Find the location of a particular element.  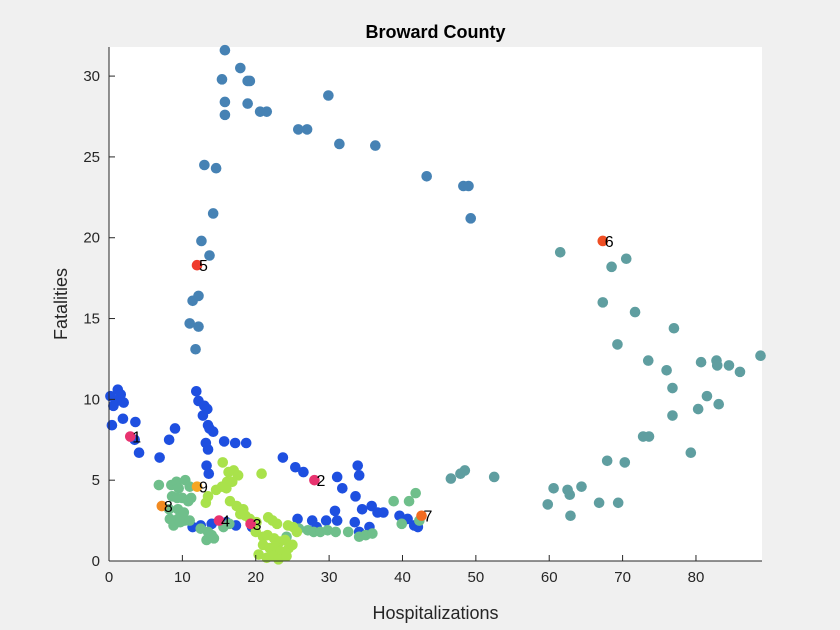

point-label: 7 is located at coordinates (428, 517).